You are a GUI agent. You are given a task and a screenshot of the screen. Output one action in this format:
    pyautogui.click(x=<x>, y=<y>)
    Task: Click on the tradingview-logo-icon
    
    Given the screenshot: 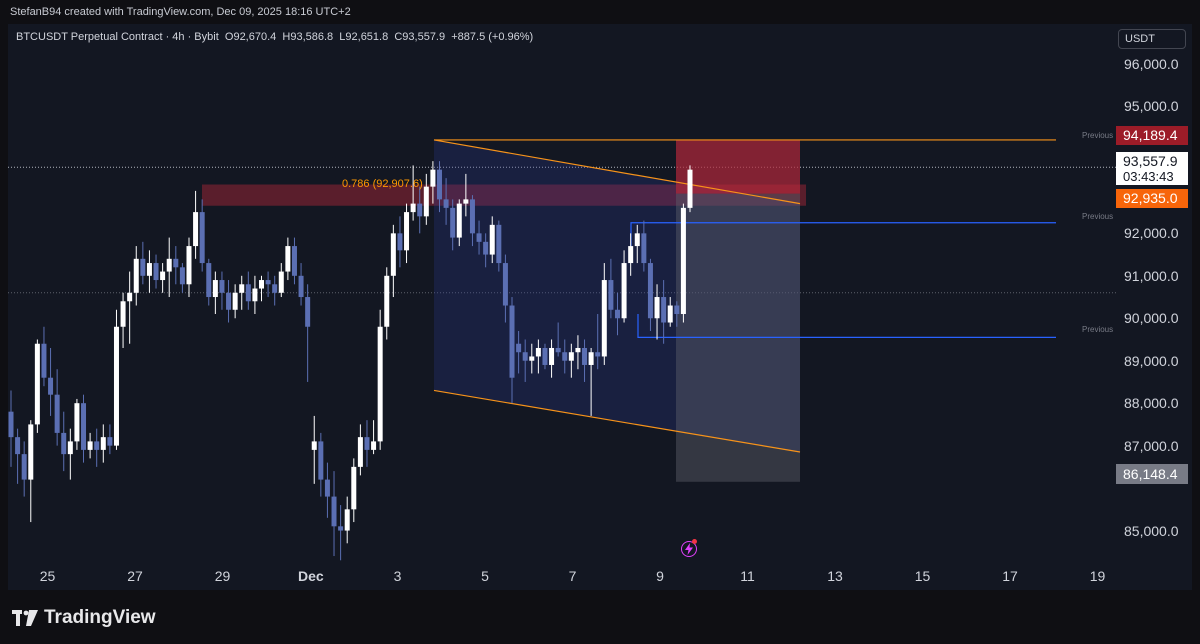 What is the action you would take?
    pyautogui.click(x=25, y=618)
    